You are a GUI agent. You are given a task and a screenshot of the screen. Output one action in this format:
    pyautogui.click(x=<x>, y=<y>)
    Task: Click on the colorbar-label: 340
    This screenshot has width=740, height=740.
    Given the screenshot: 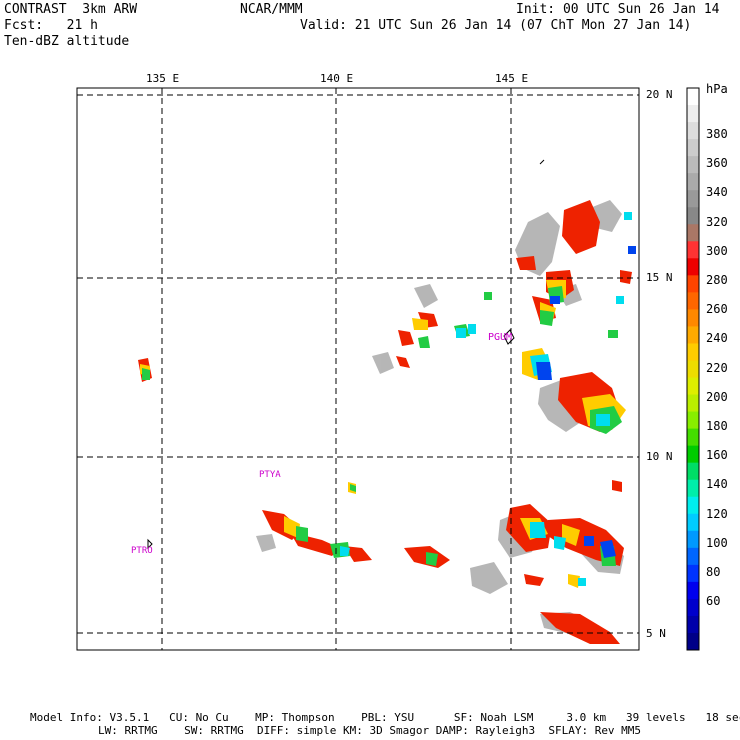 What is the action you would take?
    pyautogui.click(x=717, y=192)
    